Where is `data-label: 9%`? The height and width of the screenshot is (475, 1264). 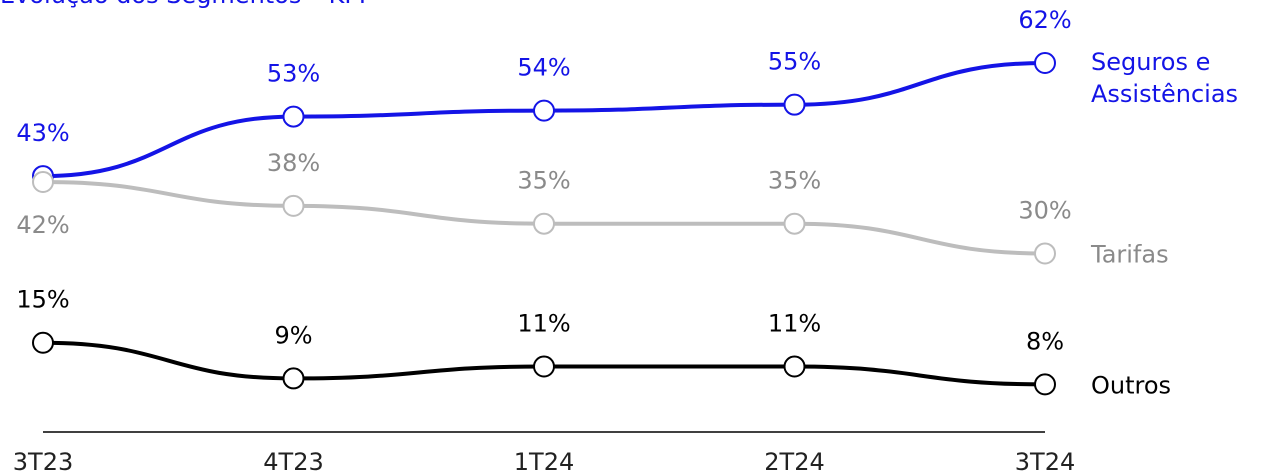
data-label: 9% is located at coordinates (293, 335).